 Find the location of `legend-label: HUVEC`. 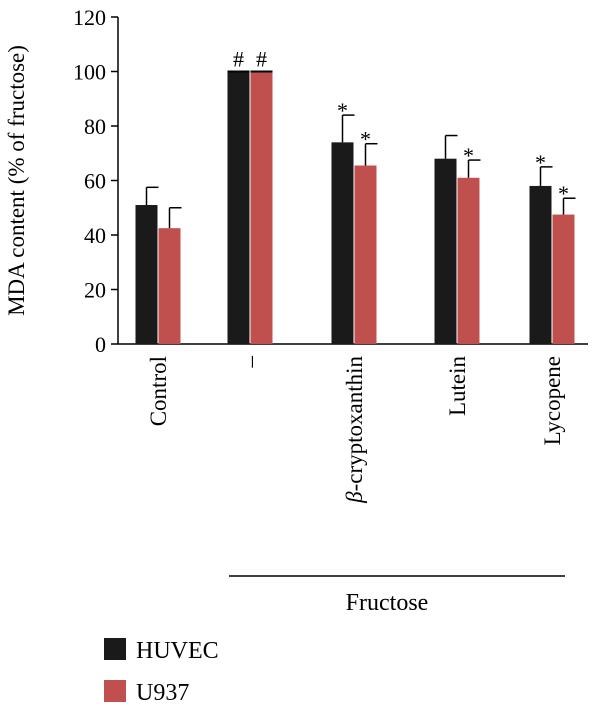

legend-label: HUVEC is located at coordinates (177, 651).